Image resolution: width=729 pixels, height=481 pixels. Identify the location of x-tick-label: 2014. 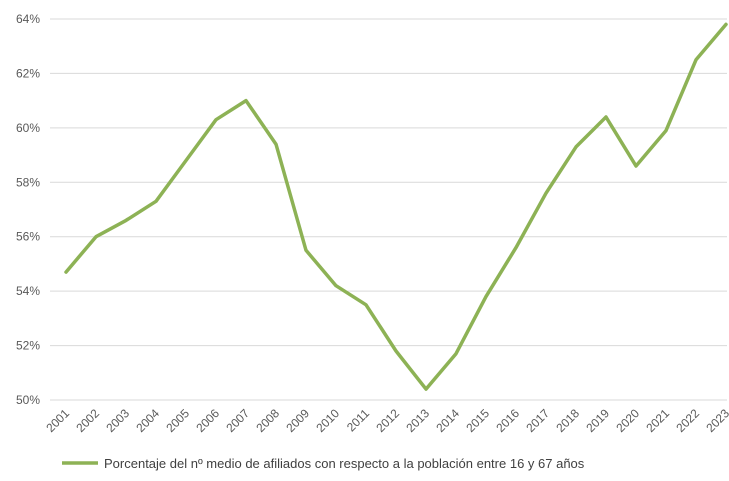
(447, 420).